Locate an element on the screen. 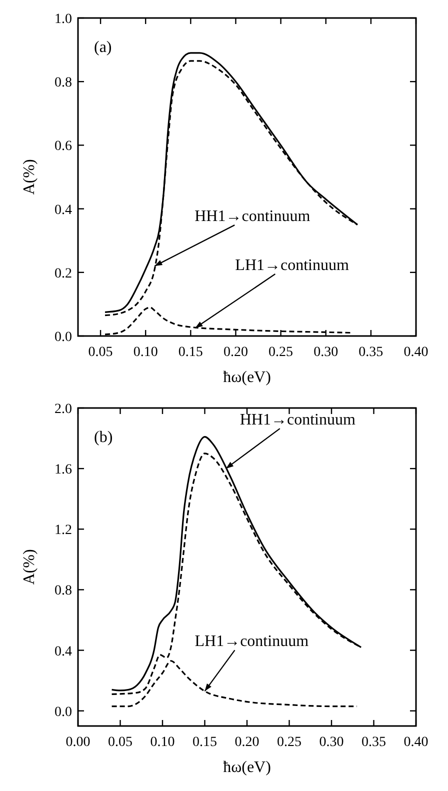  y-tick-label: 0.6 is located at coordinates (63, 146).